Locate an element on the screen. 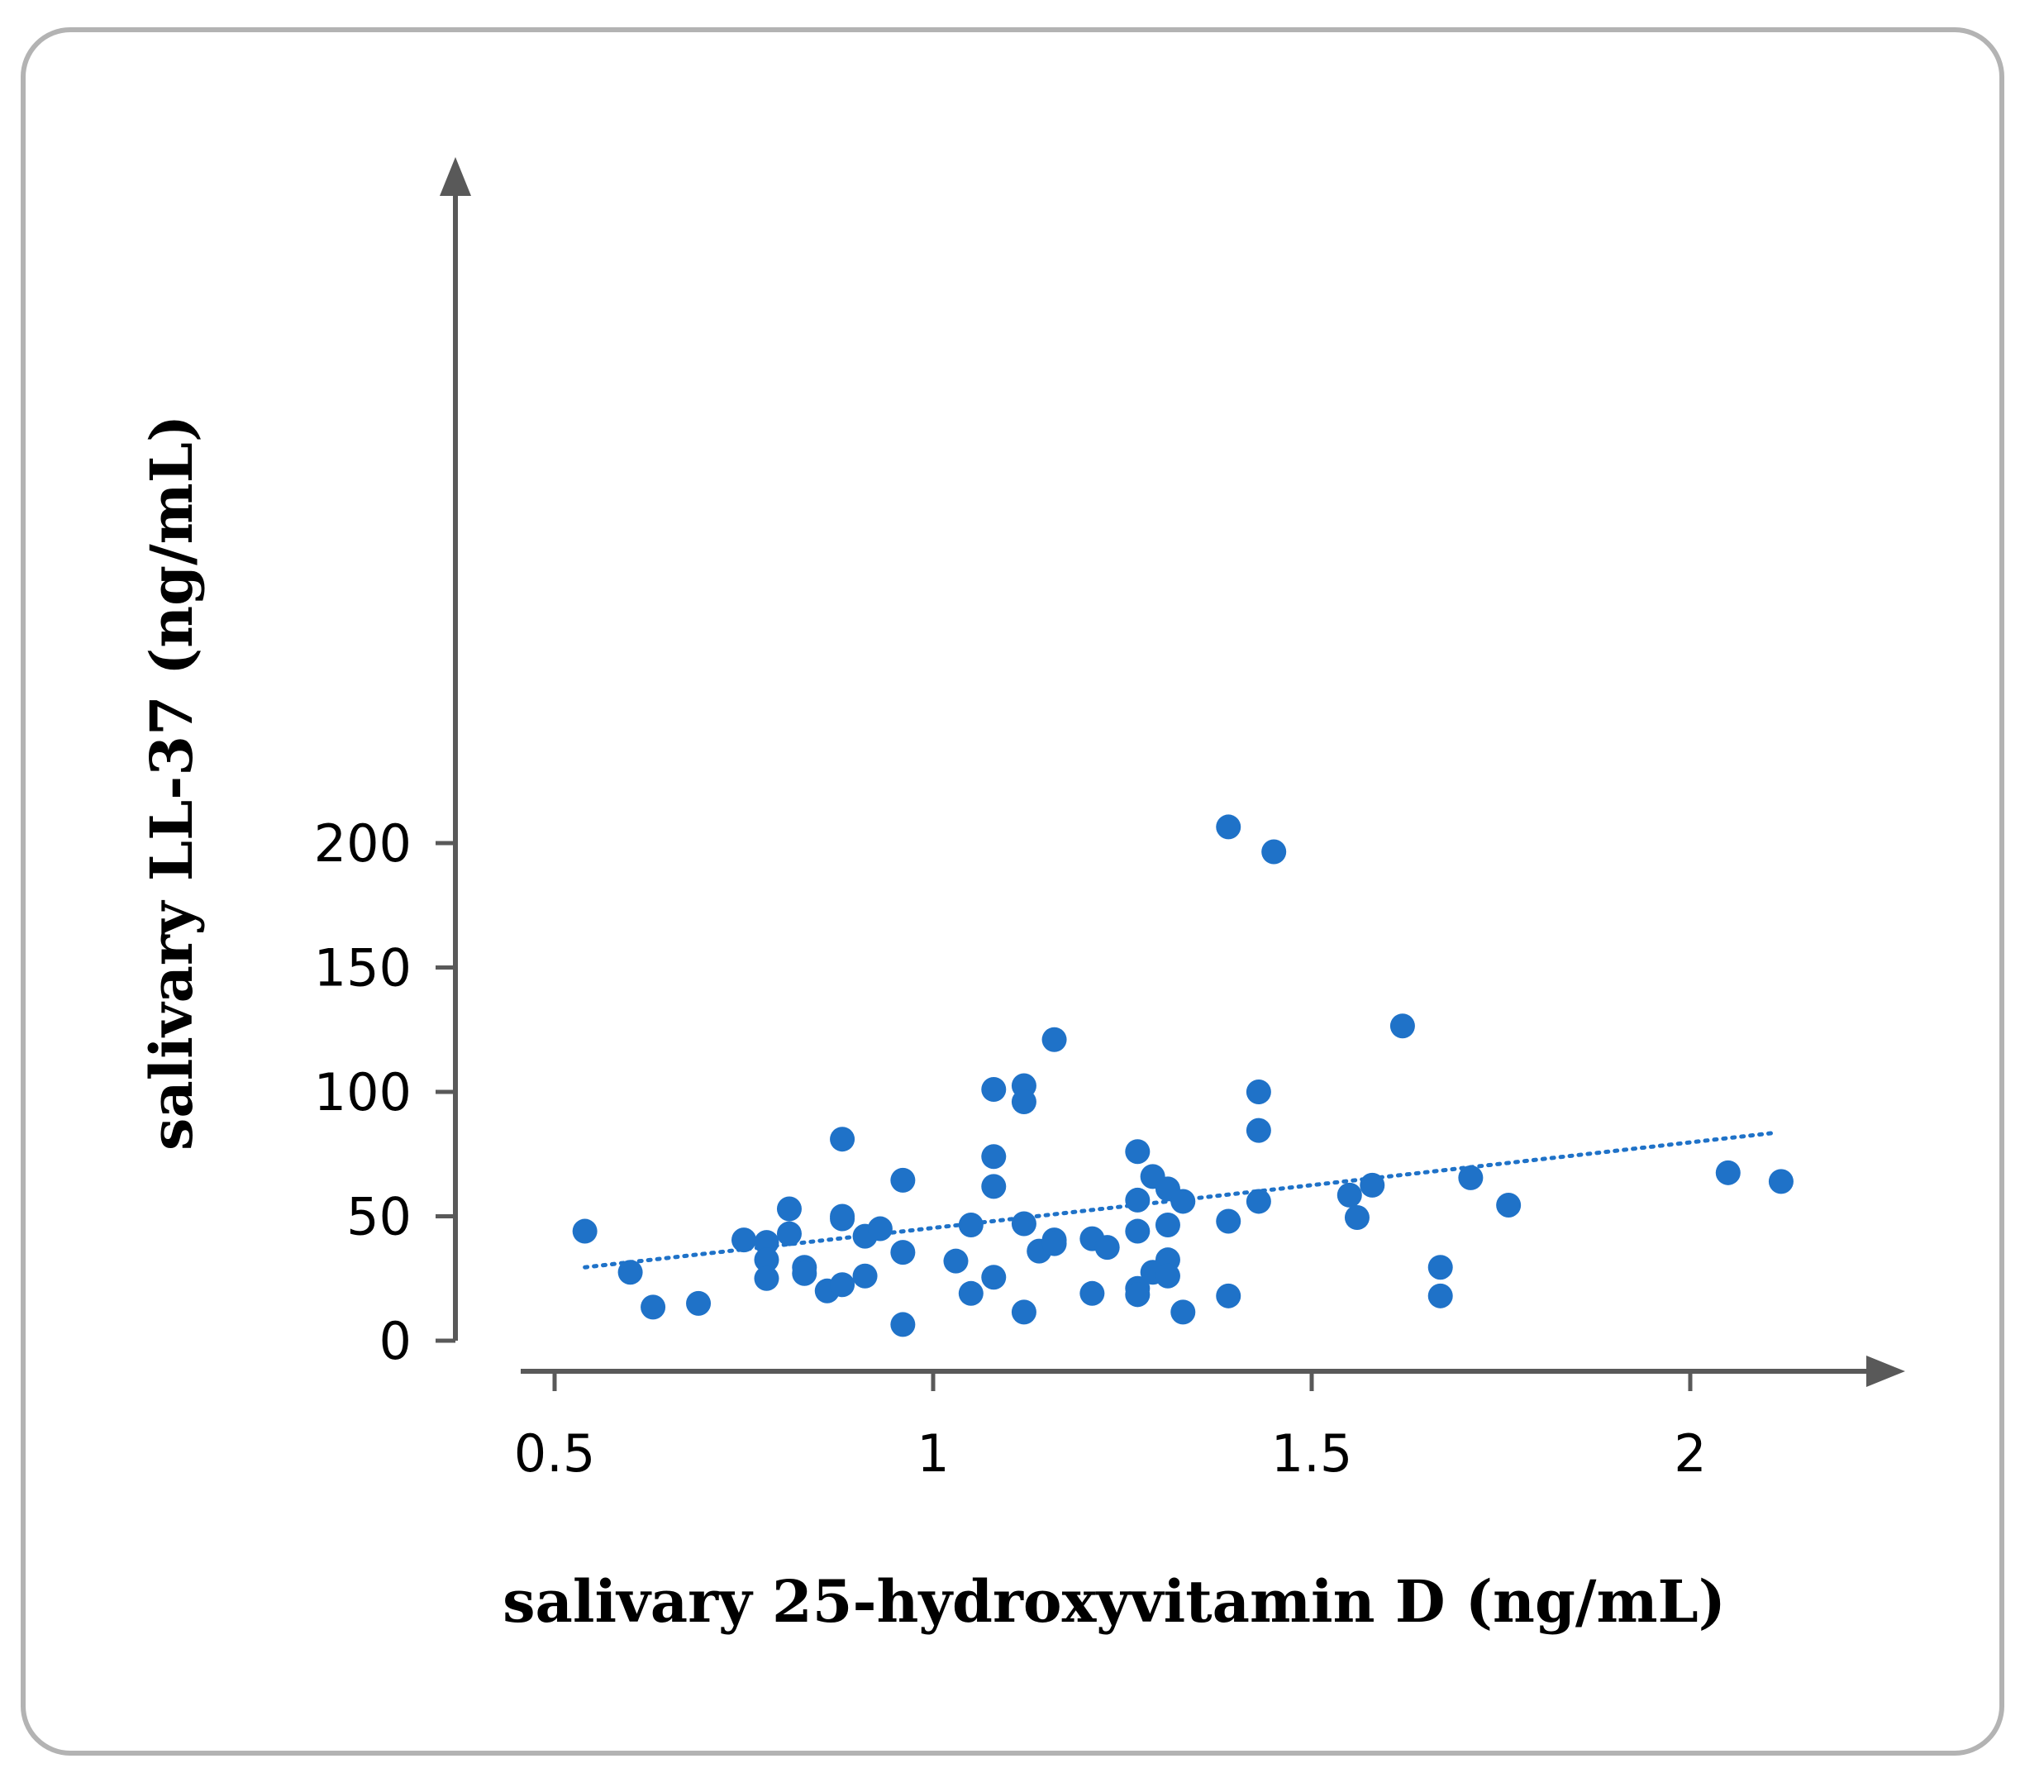  y-tick-label: 0 is located at coordinates (395, 1341).